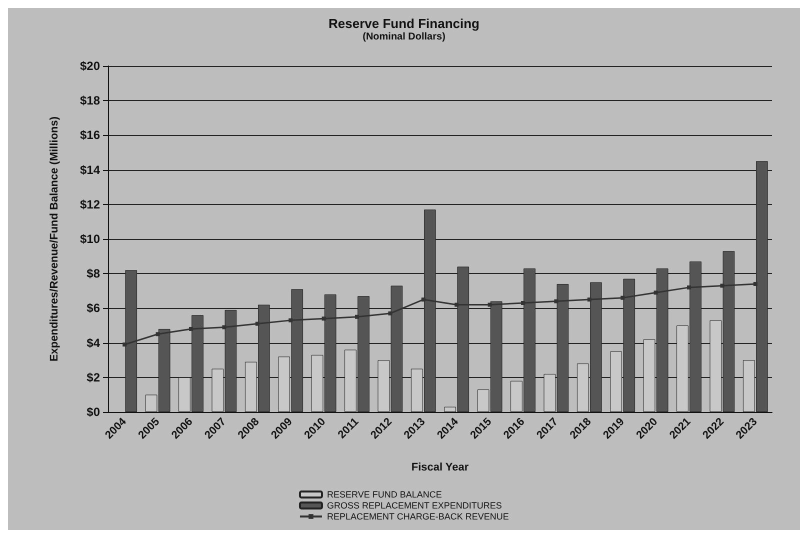  What do you see at coordinates (414, 505) in the screenshot?
I see `legend-label: GROSS REPLACEMENT EXPENDITURES` at bounding box center [414, 505].